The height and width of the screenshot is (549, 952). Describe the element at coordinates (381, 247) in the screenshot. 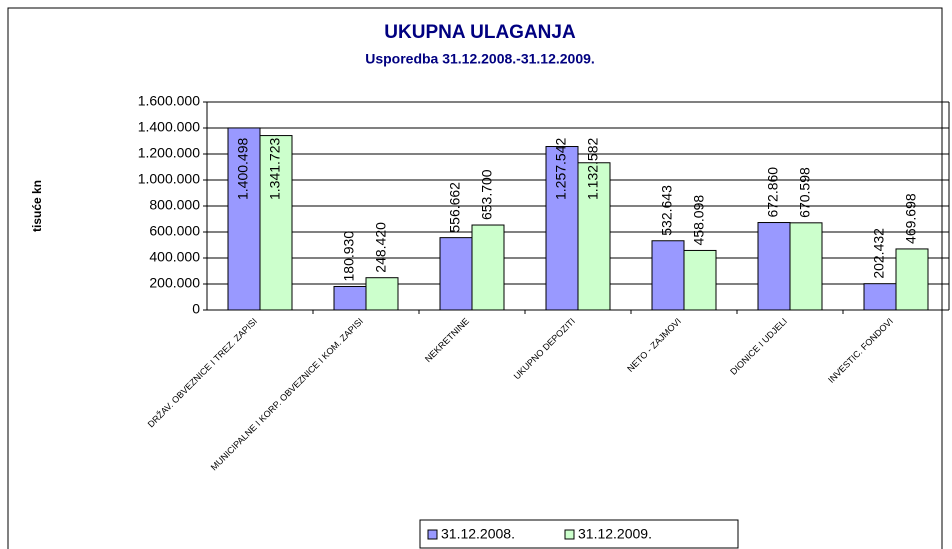

I see `data-label: 248.420` at that location.